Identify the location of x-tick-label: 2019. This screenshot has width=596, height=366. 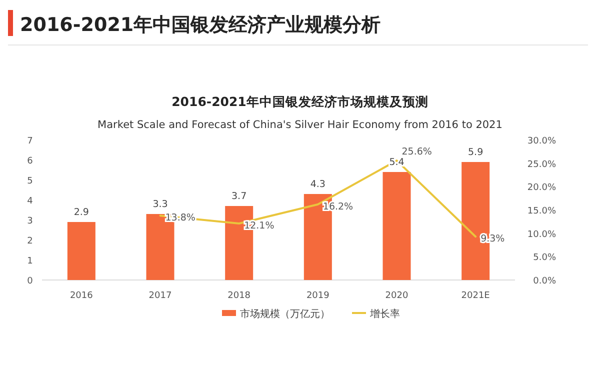
(318, 296).